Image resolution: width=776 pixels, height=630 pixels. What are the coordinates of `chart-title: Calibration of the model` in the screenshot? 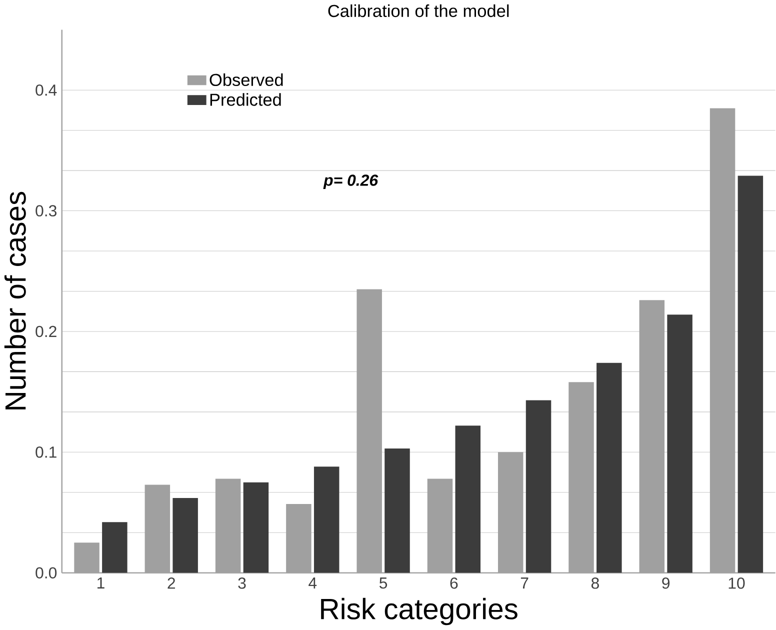 It's located at (418, 11).